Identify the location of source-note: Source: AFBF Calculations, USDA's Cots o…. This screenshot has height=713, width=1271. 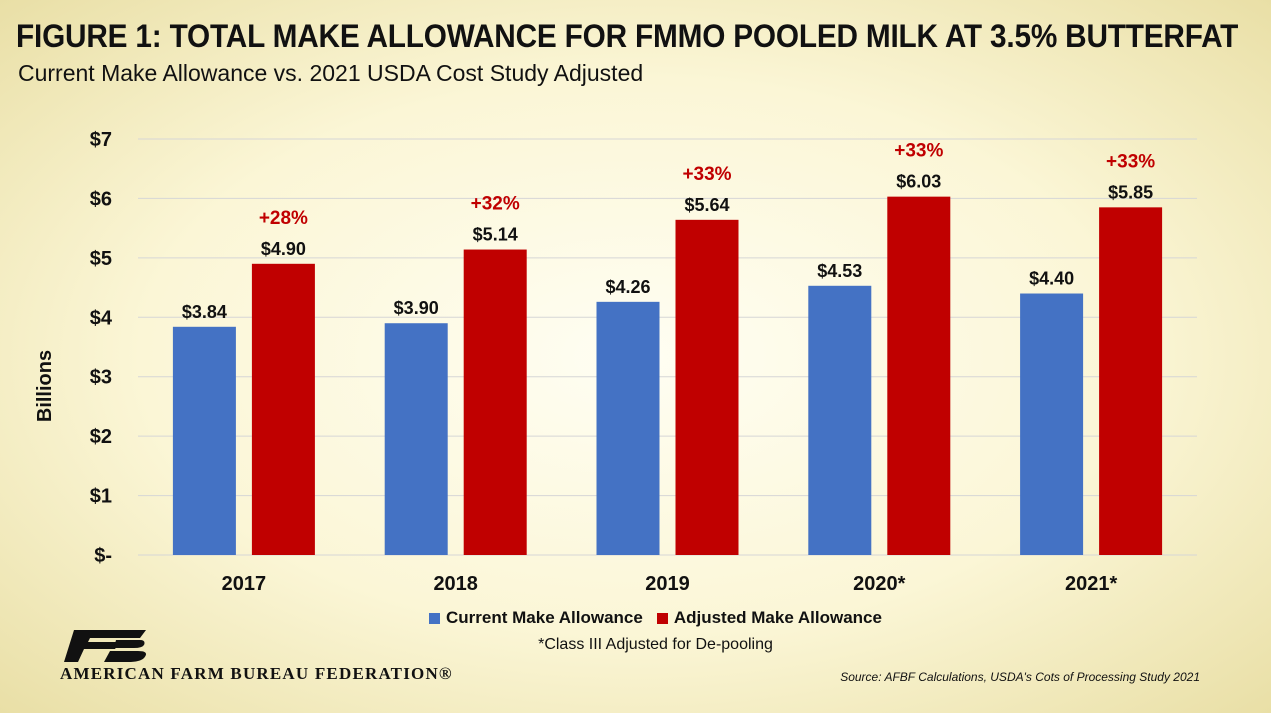
(1020, 677).